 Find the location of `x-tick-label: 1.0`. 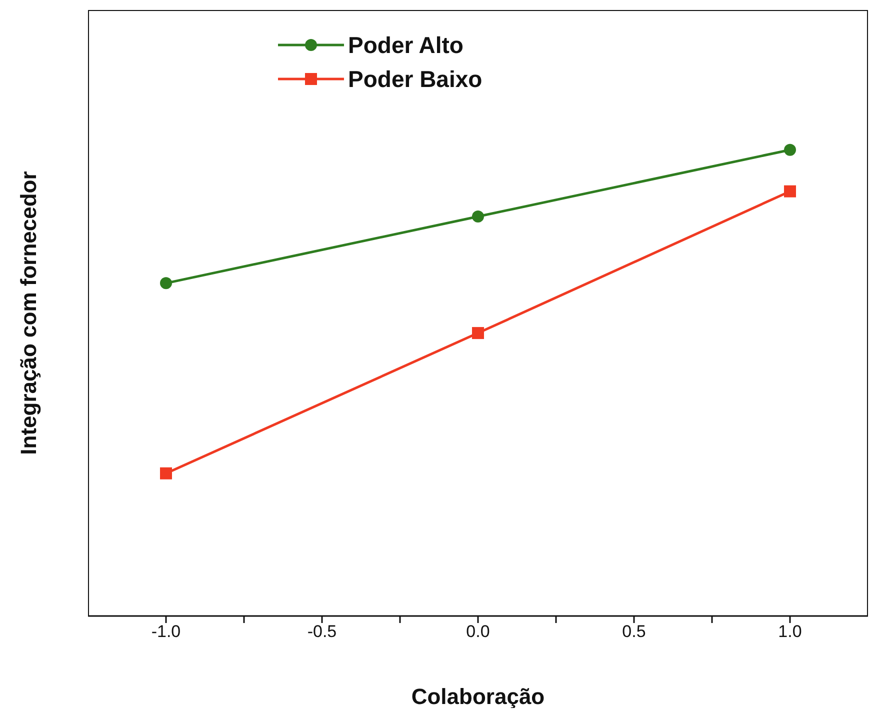

x-tick-label: 1.0 is located at coordinates (790, 632).